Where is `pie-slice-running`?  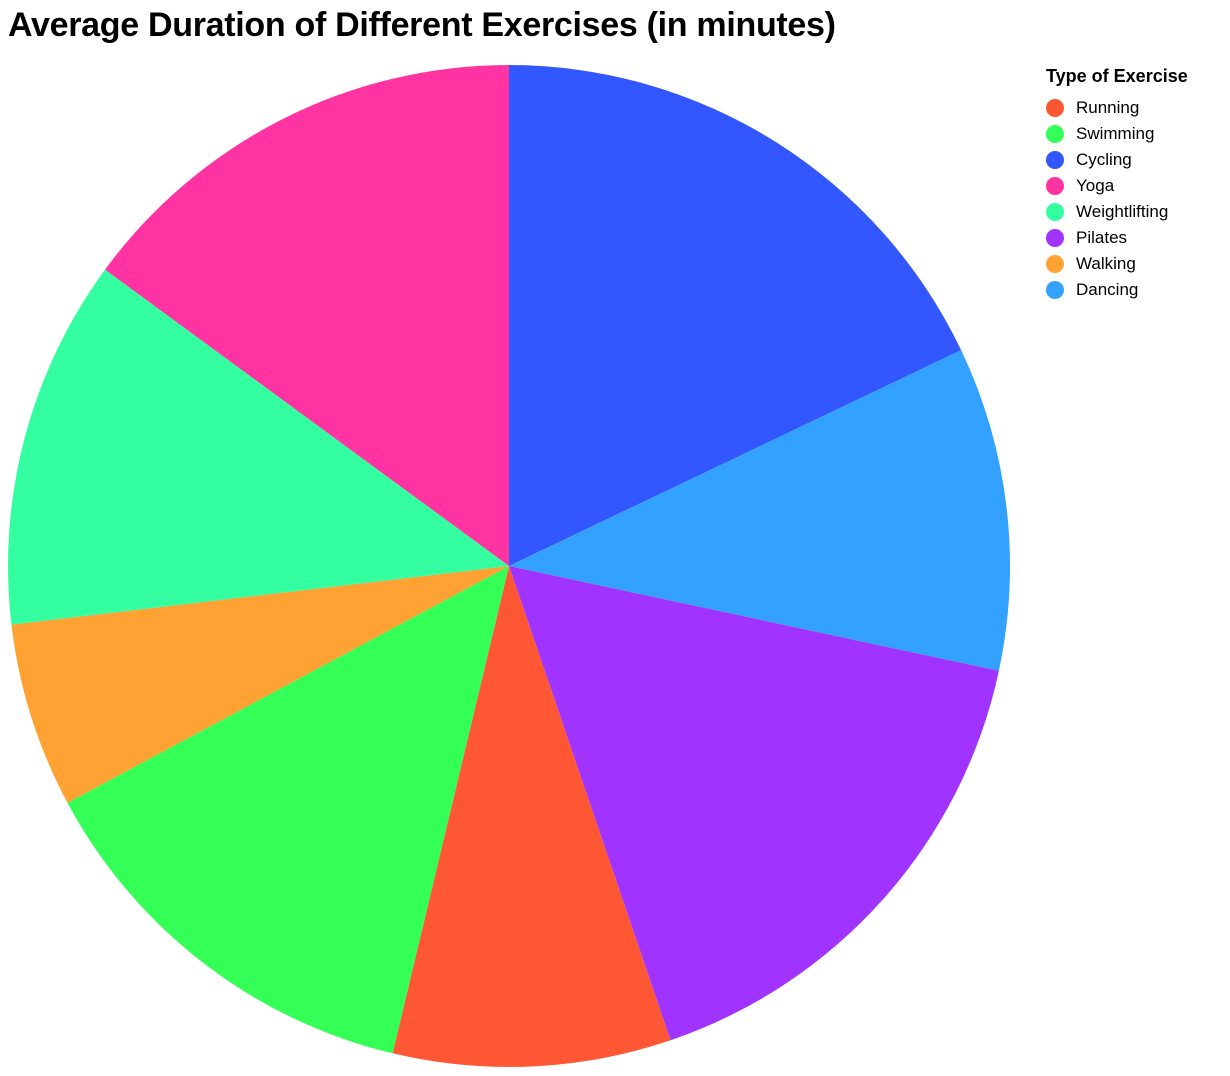
pie-slice-running is located at coordinates (531, 816).